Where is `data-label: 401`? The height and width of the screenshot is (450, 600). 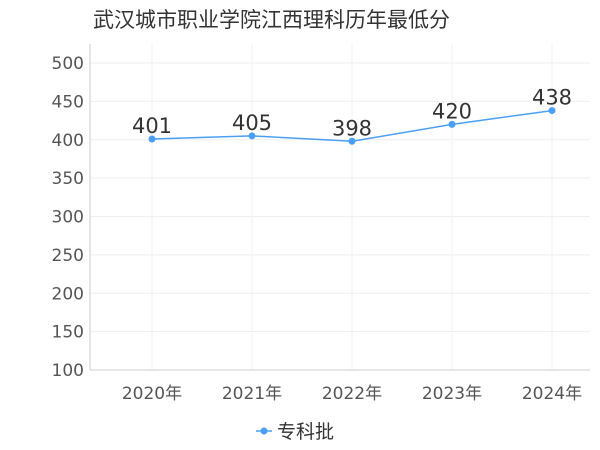
data-label: 401 is located at coordinates (152, 126).